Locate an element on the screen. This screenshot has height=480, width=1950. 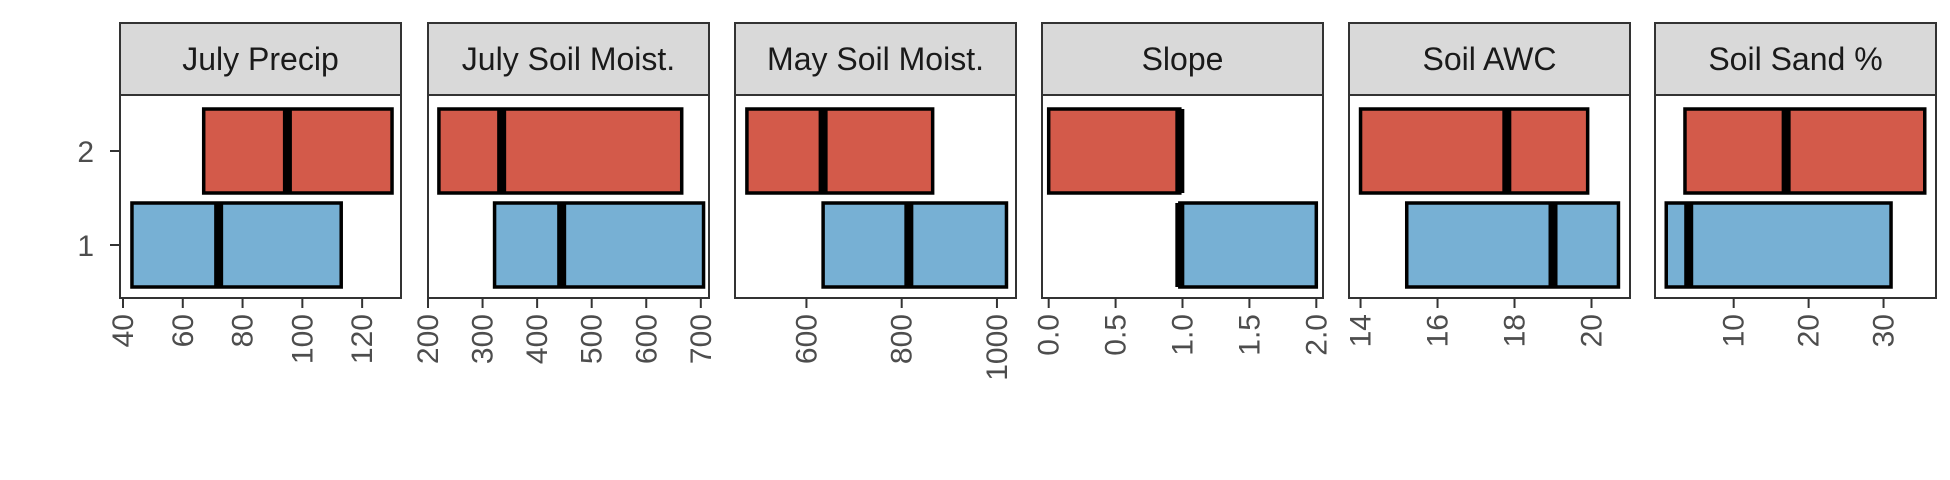
x-tick-label: 100 is located at coordinates (302, 339).